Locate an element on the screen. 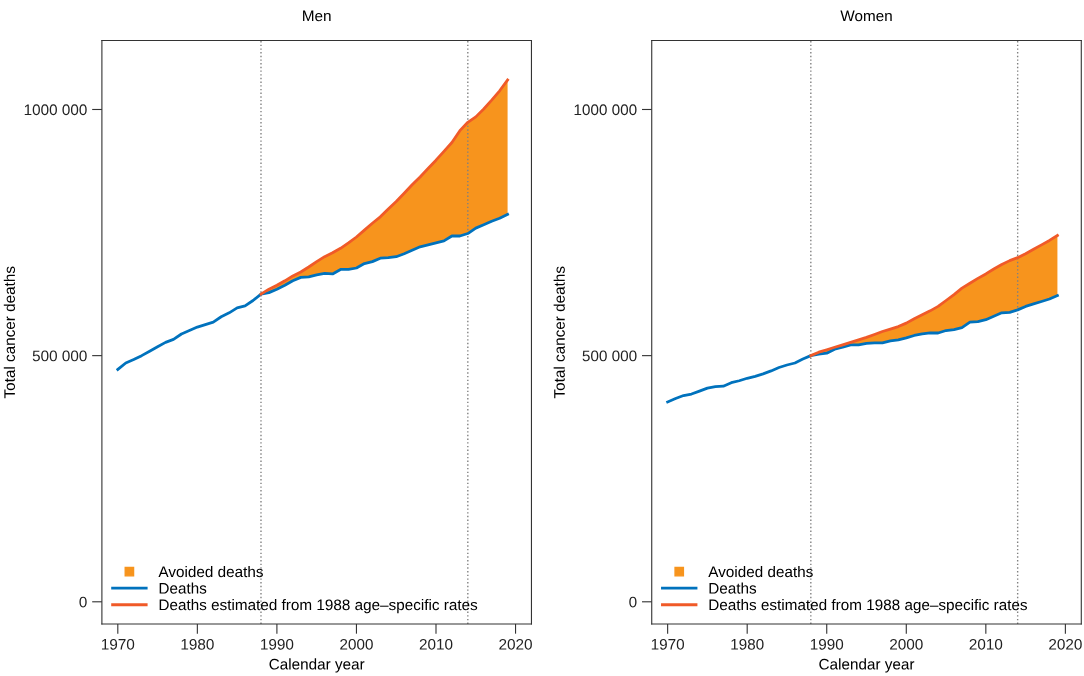  chart-title: Women is located at coordinates (866, 16).